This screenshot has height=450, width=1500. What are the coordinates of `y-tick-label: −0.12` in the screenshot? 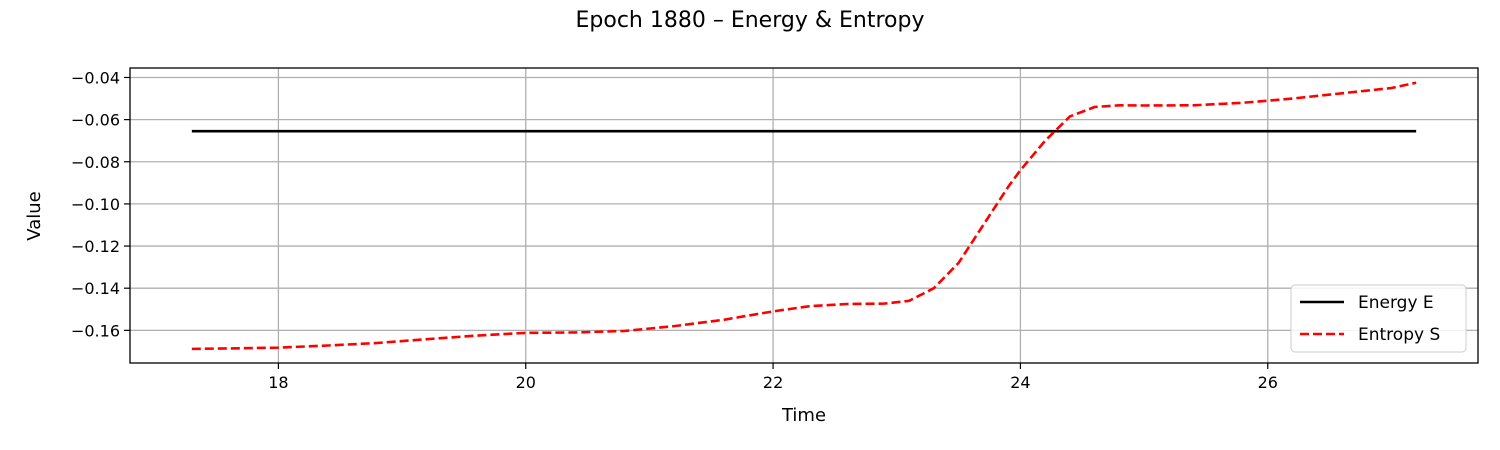 It's located at (95, 246).